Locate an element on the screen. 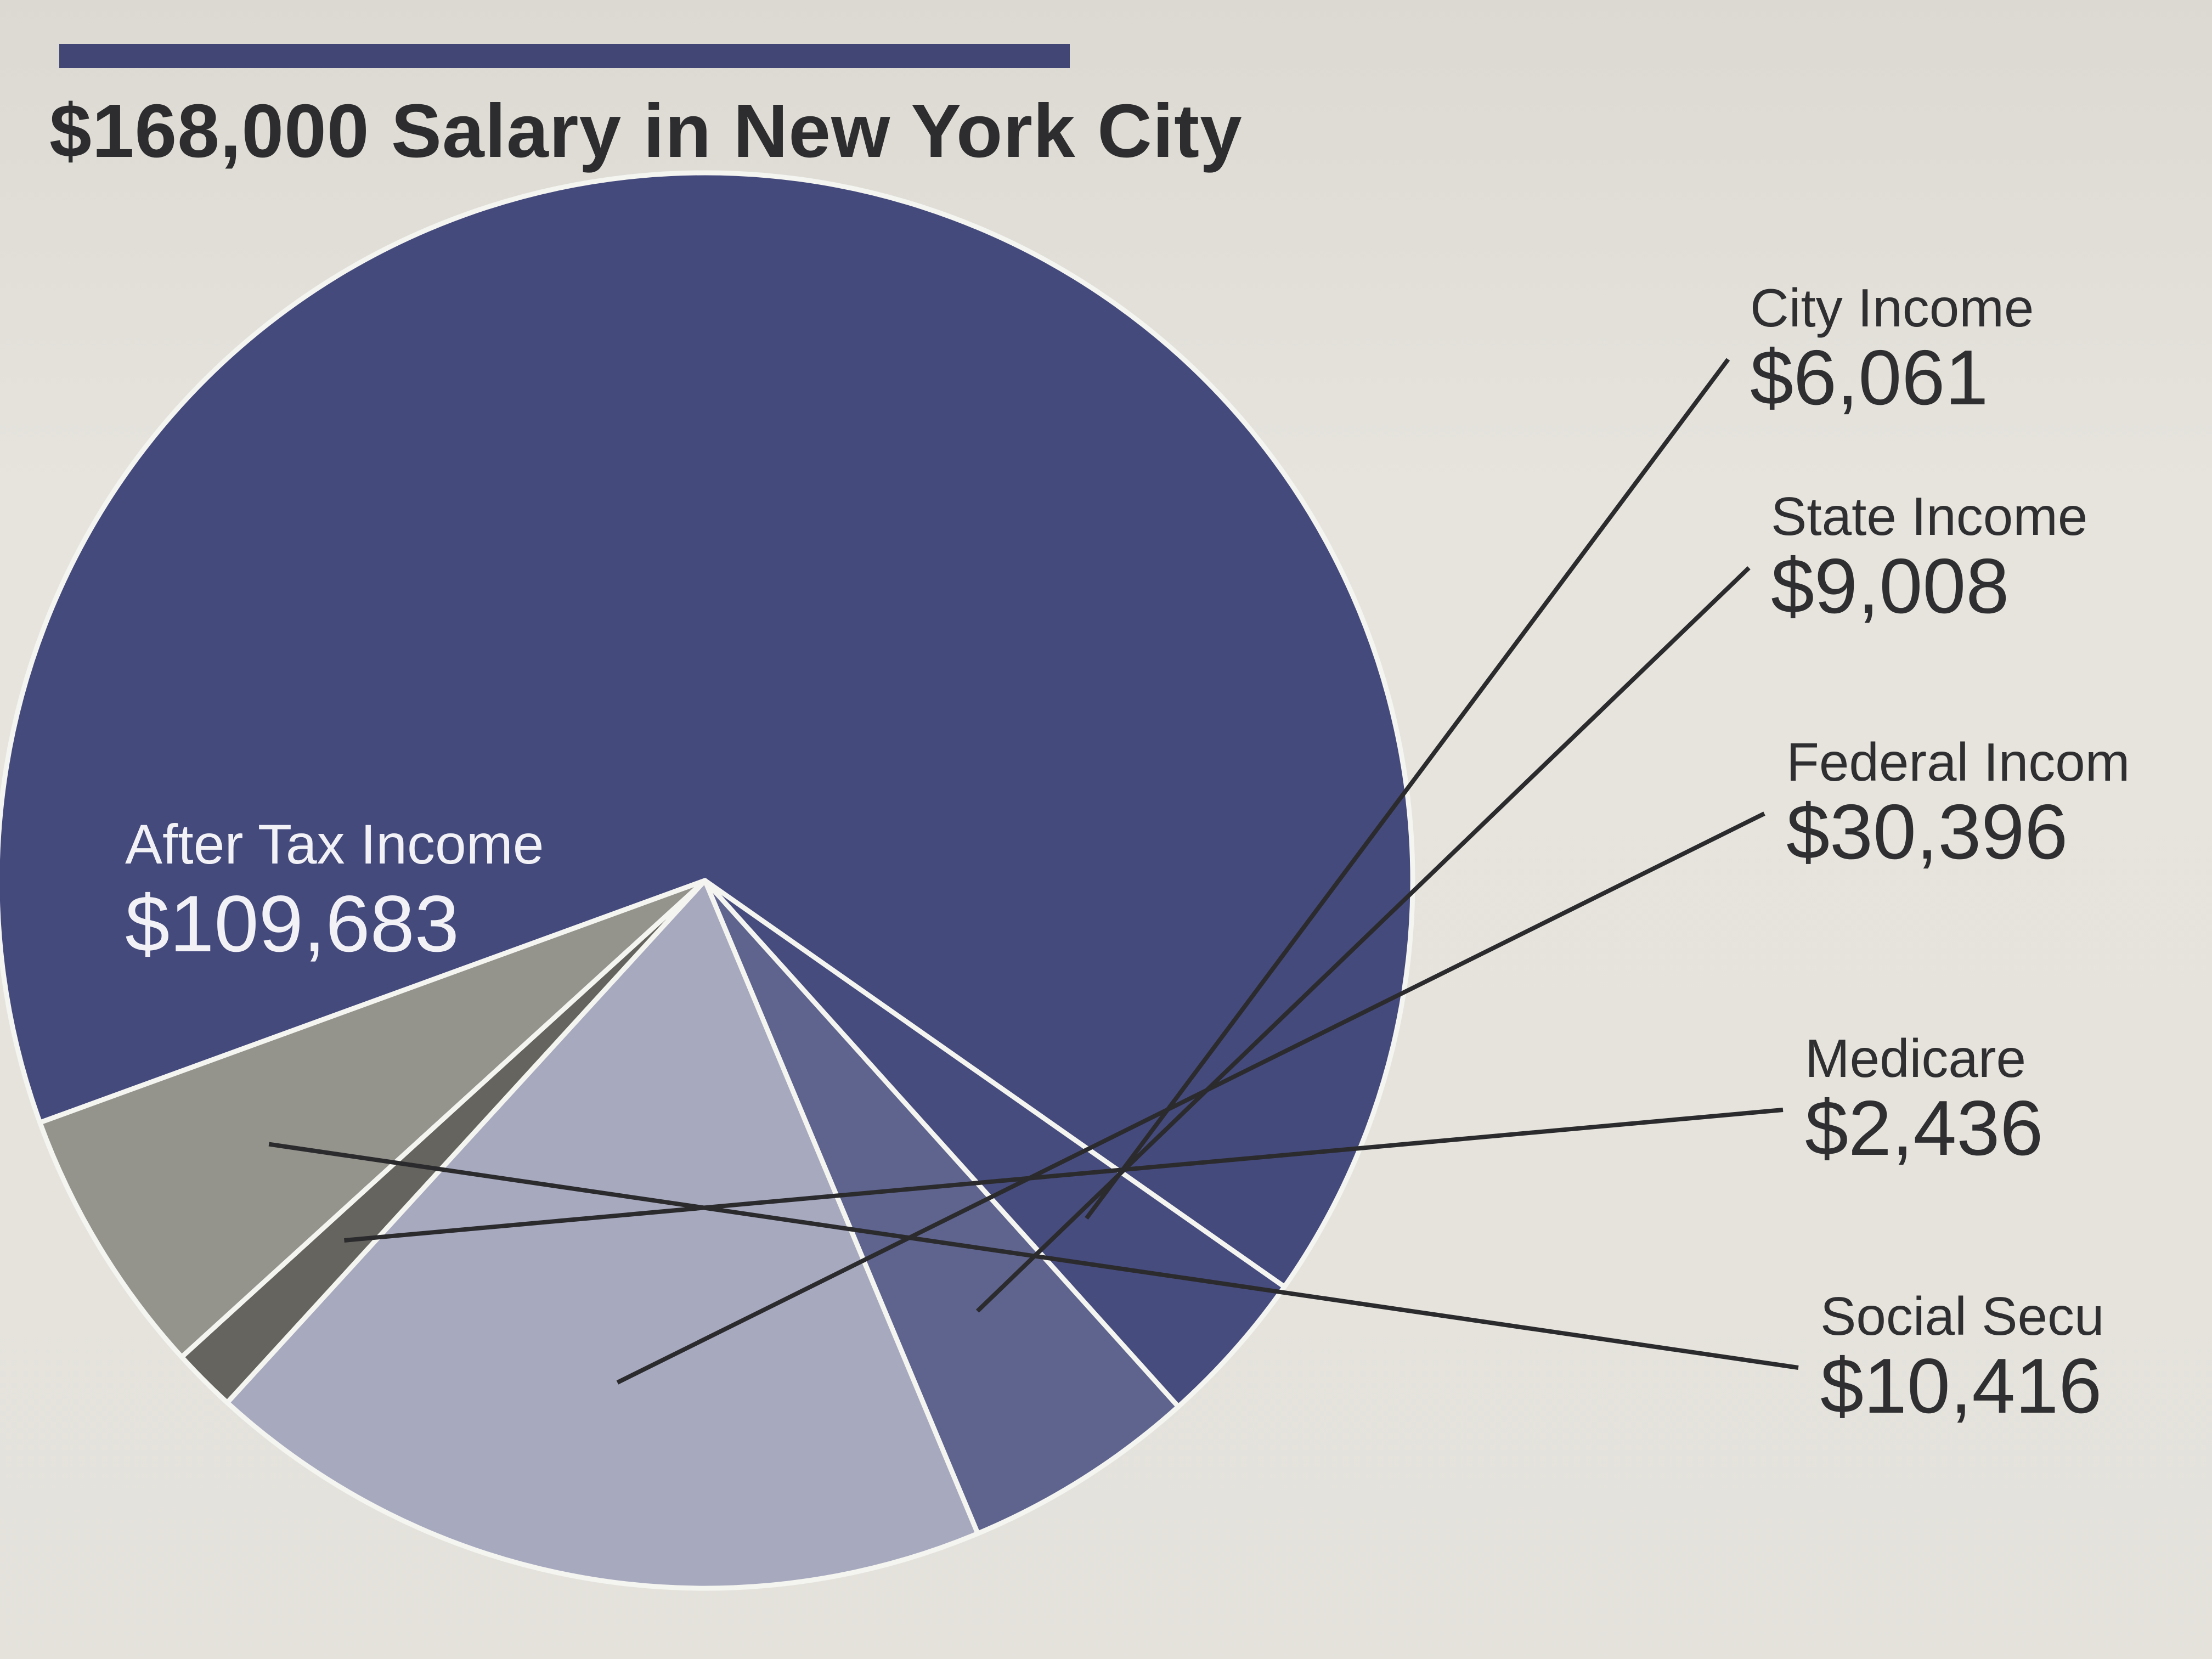 The height and width of the screenshot is (1659, 2212). slice-value: $109,683 is located at coordinates (334, 924).